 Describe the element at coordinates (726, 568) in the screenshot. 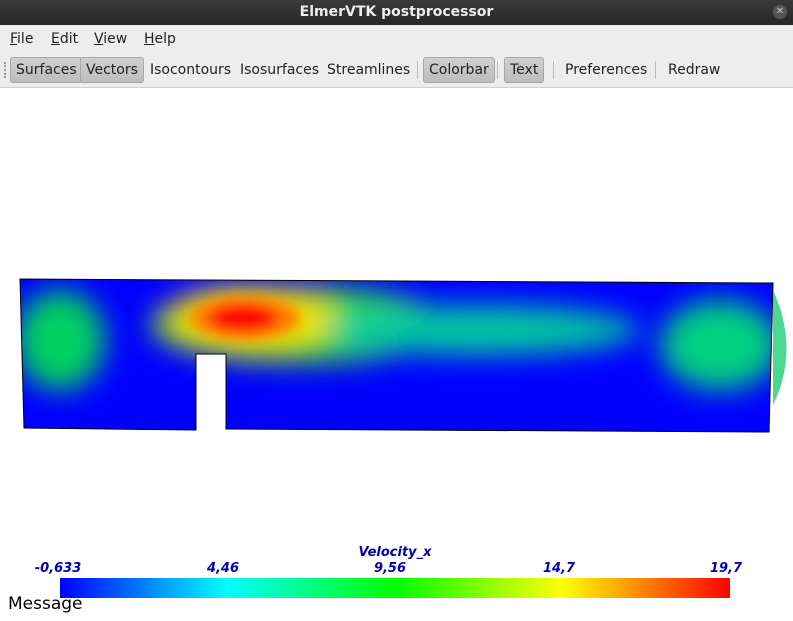

I see `colorbar-label: 19,7` at that location.